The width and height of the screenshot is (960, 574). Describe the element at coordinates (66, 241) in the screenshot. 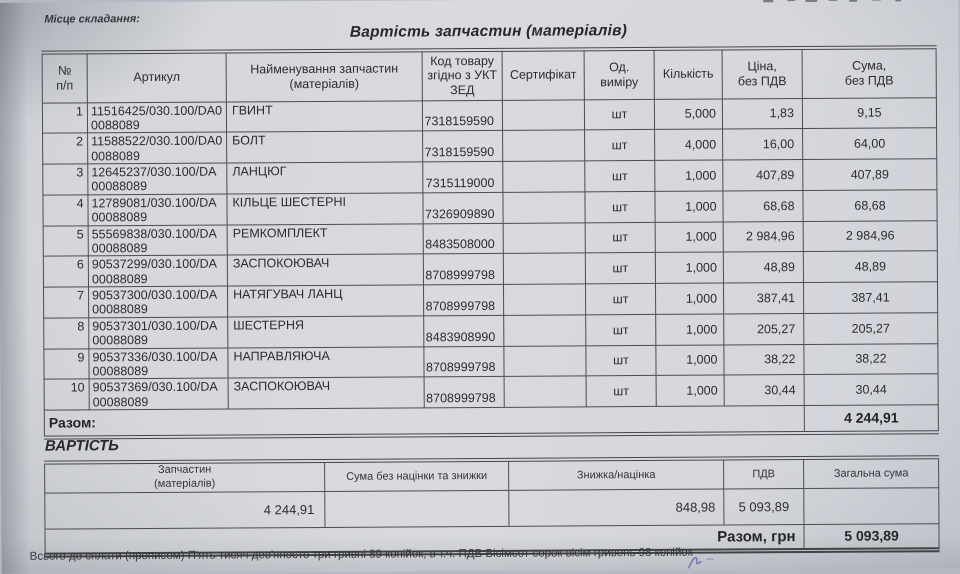

I see `cell-num: 5` at that location.